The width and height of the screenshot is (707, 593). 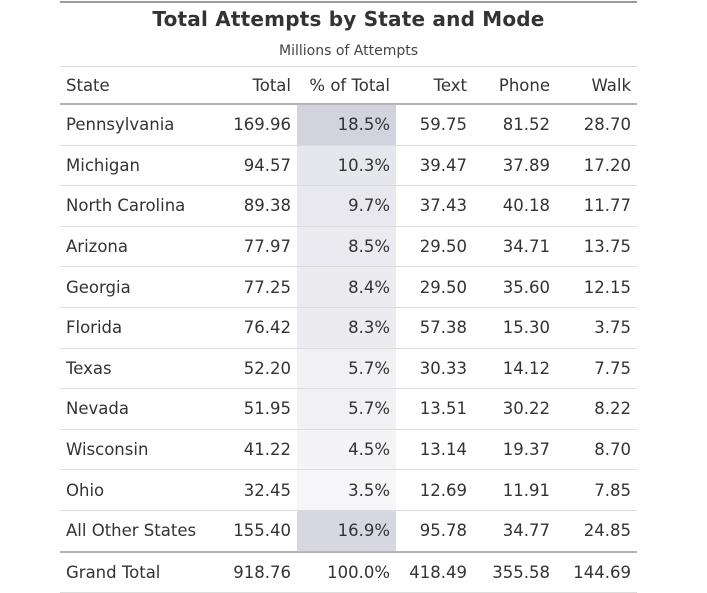 I want to click on cell-total: 918.76, so click(x=257, y=571).